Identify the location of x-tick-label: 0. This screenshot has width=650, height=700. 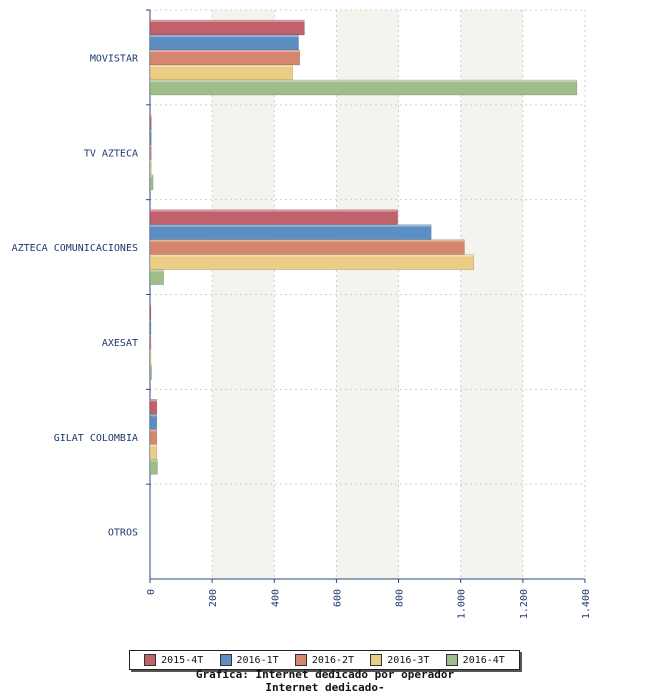
(151, 592).